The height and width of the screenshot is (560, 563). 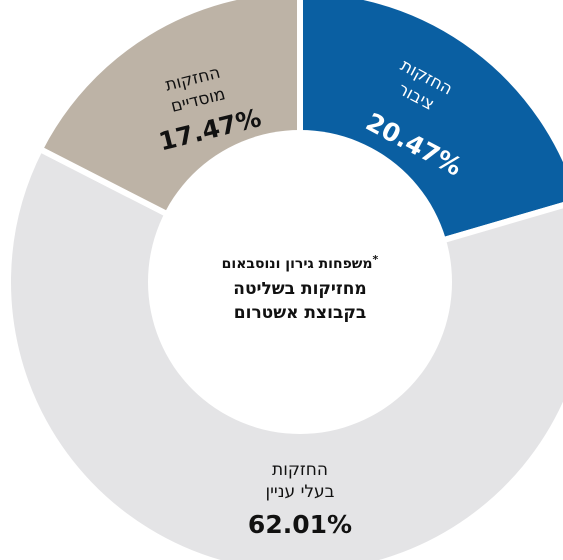 I want to click on slice-name-line1: החזקות, so click(x=300, y=470).